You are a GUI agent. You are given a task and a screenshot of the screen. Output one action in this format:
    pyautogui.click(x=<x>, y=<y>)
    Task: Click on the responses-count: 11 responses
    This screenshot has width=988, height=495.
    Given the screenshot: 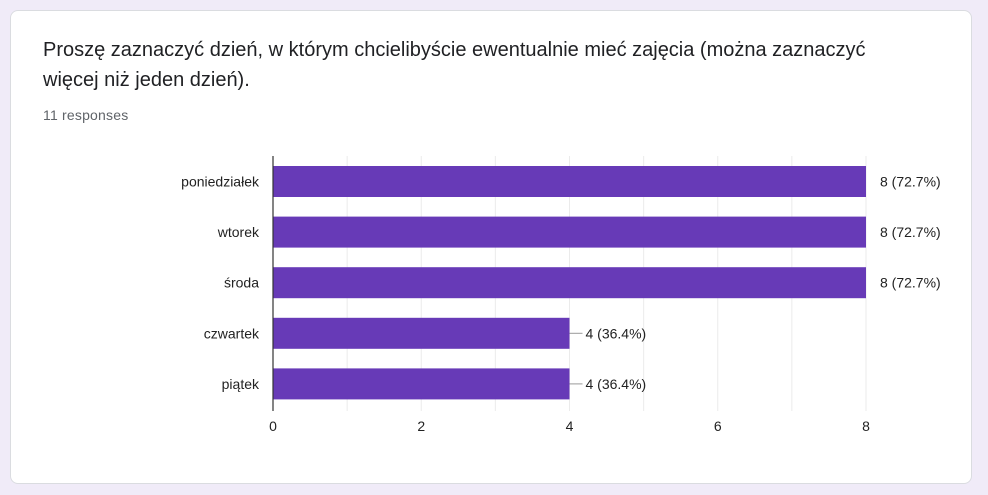 What is the action you would take?
    pyautogui.click(x=86, y=115)
    